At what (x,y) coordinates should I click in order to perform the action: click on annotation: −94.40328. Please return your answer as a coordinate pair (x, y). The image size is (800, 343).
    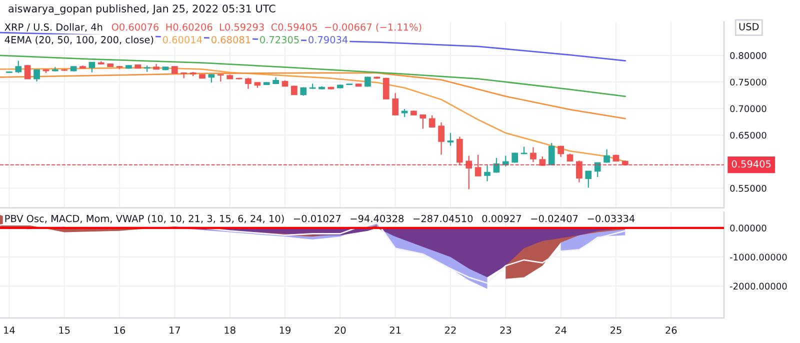
    Looking at the image, I should click on (377, 218).